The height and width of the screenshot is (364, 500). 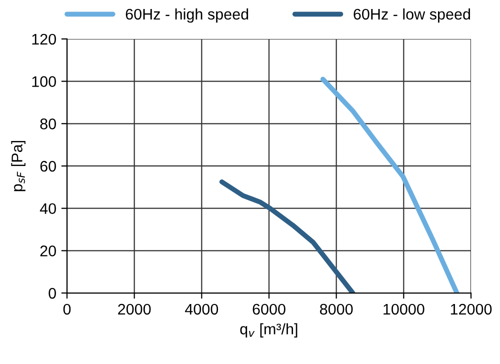 I want to click on y-tick-label: 40, so click(x=48, y=208).